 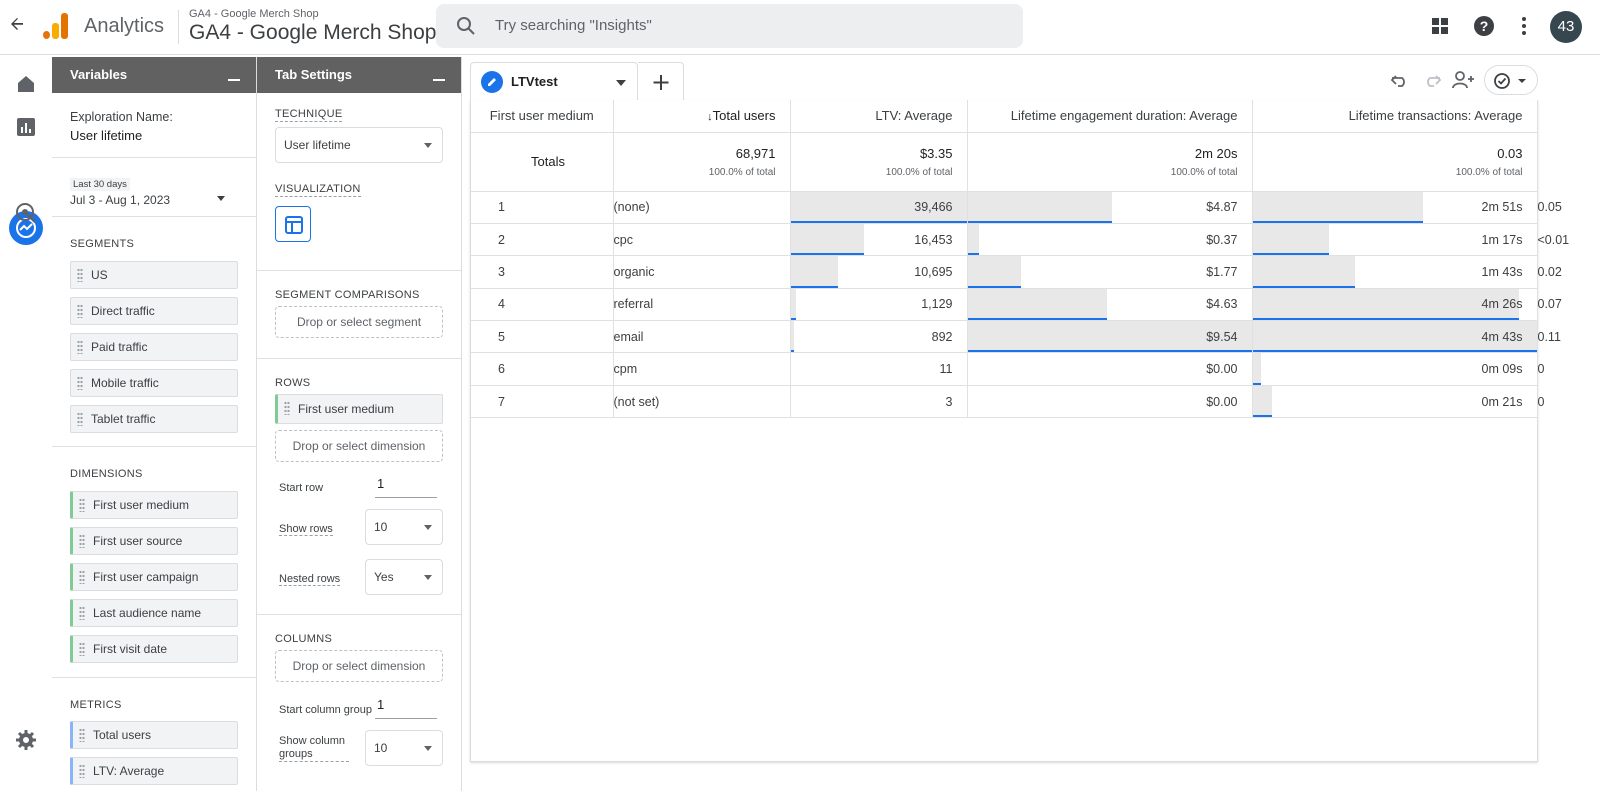 I want to click on metric-cell: 16,453, so click(x=879, y=240).